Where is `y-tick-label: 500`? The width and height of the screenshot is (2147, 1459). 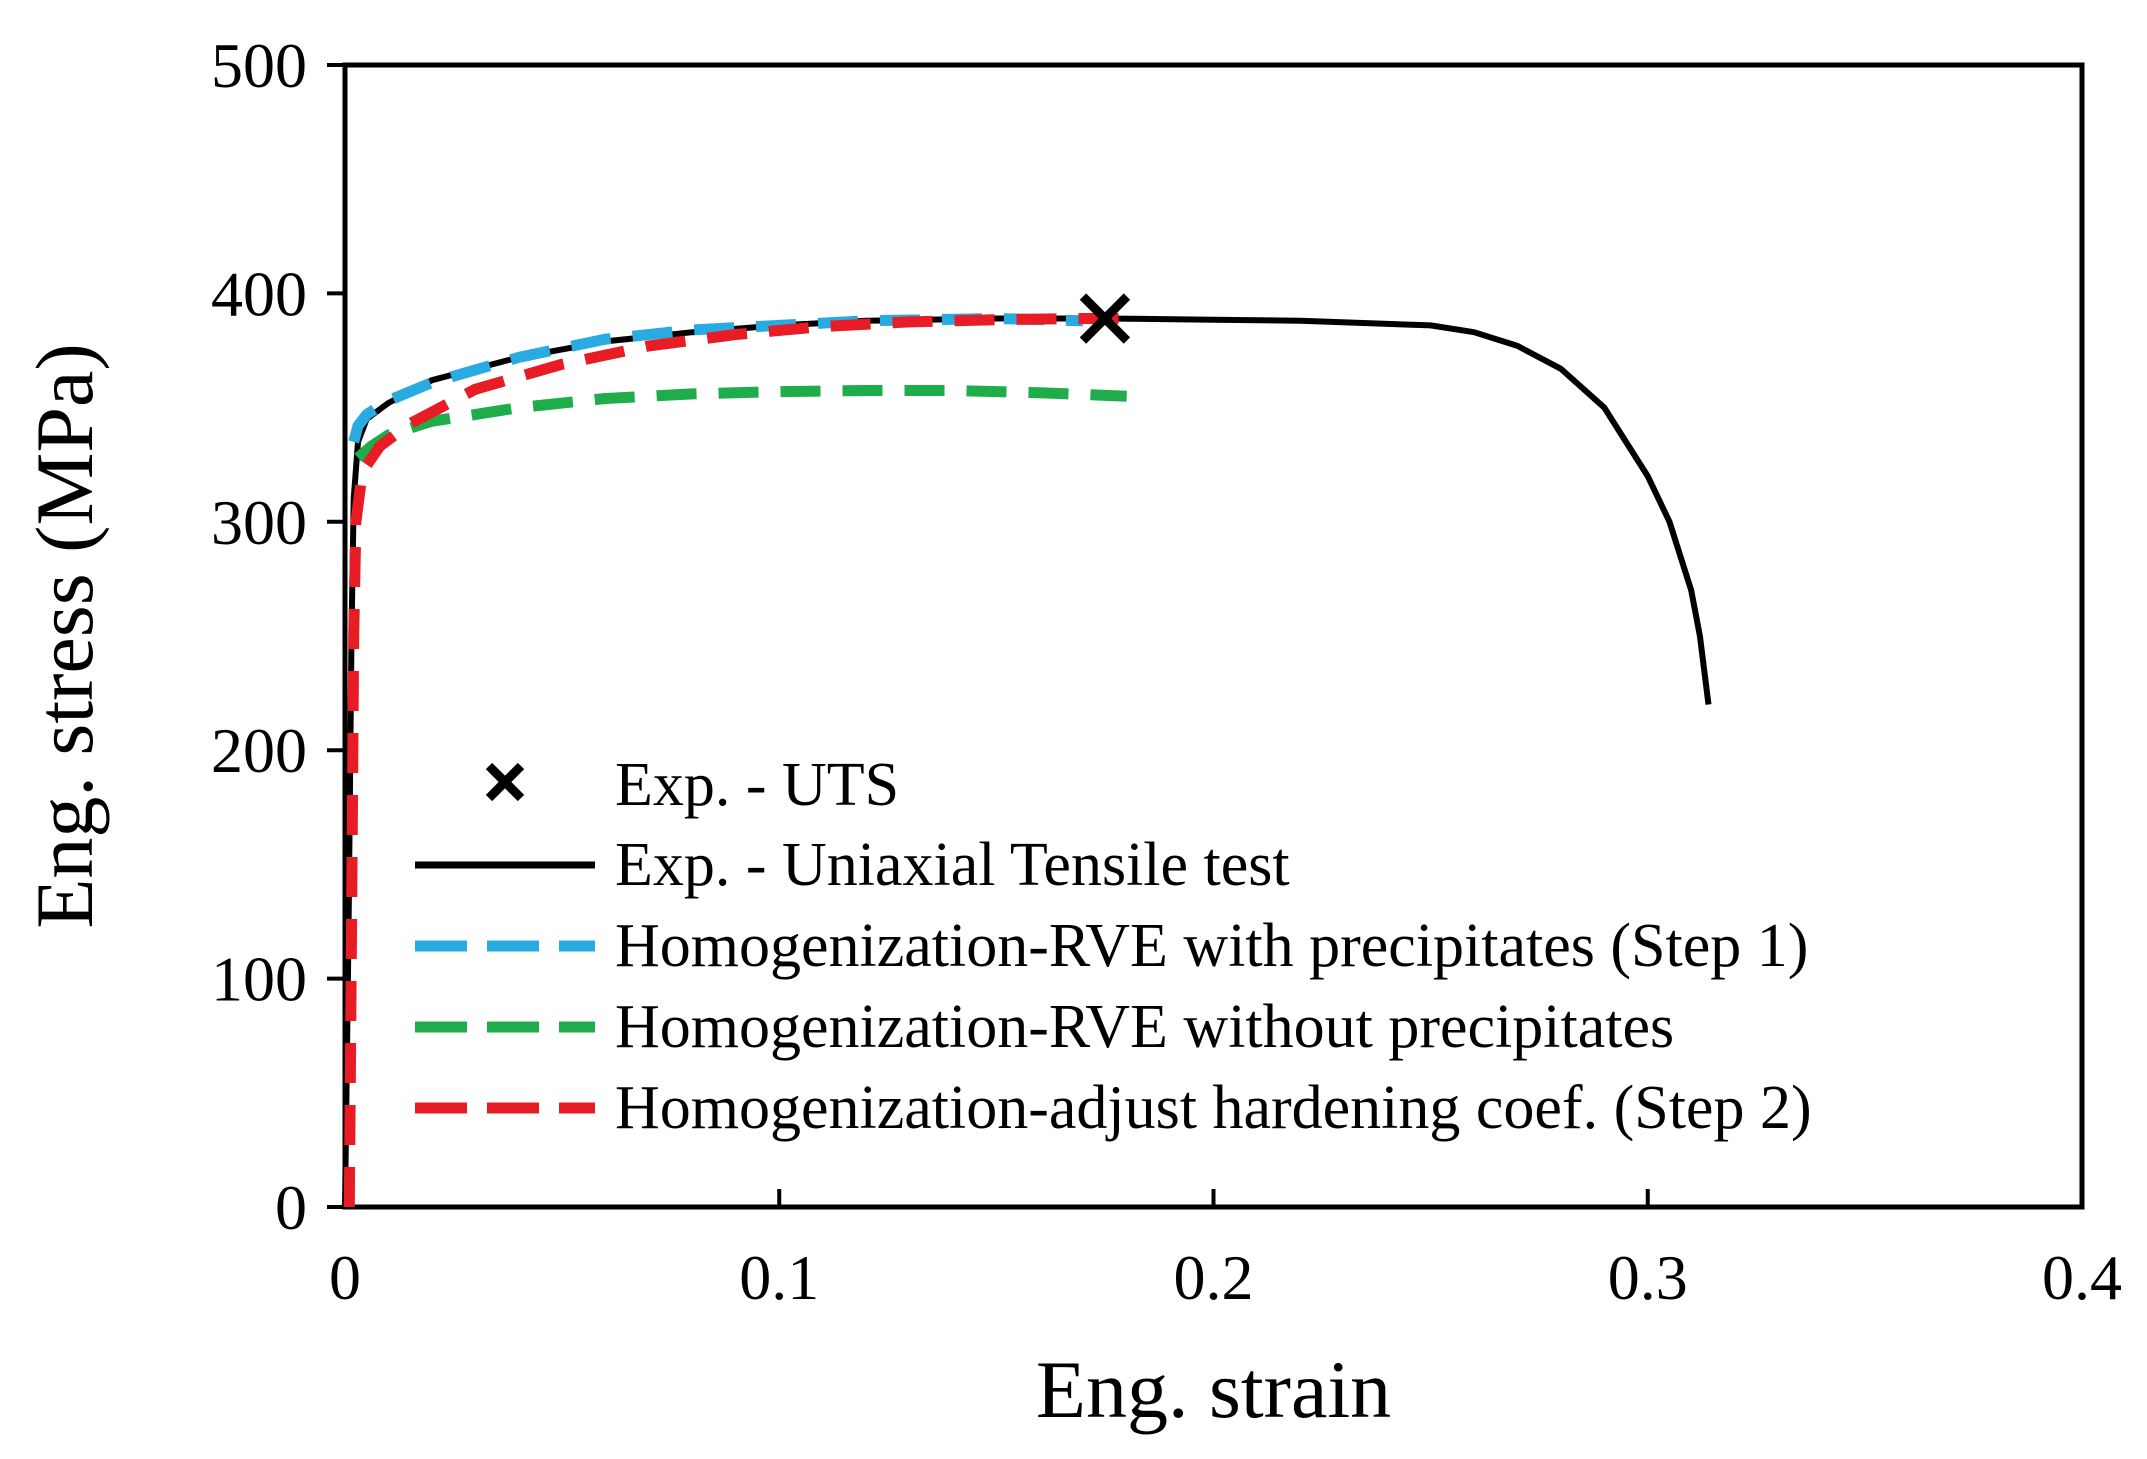 y-tick-label: 500 is located at coordinates (259, 65).